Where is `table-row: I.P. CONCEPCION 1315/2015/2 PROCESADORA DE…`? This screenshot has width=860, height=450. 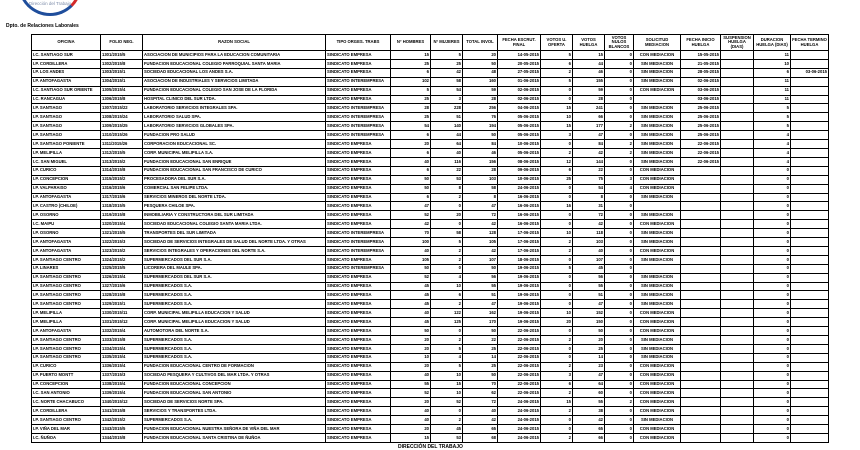 table-row: I.P. CONCEPCION 1315/2015/2 PROCESADORA DE… is located at coordinates (430, 179).